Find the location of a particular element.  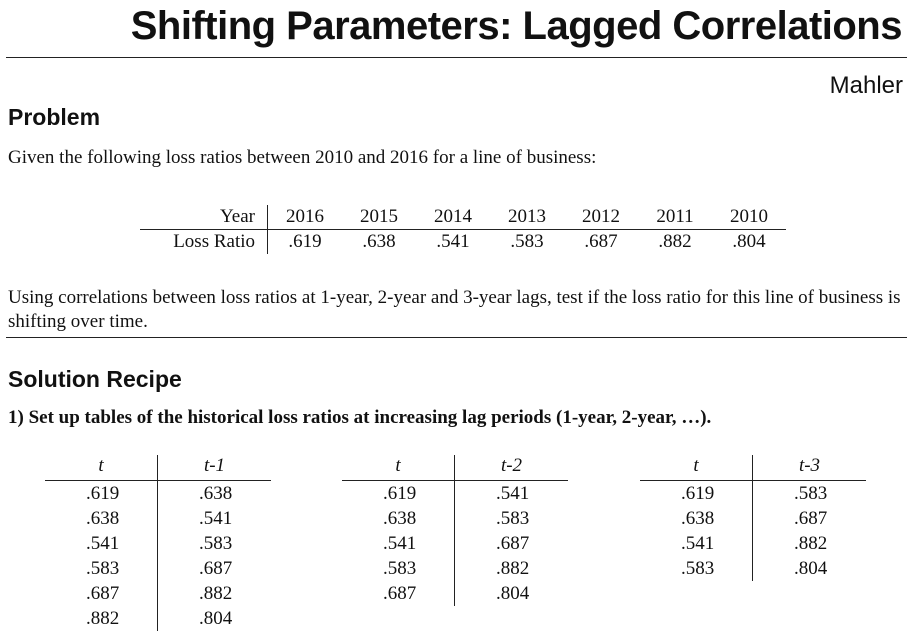

lag-col-lag-header: t-2 is located at coordinates (511, 468).